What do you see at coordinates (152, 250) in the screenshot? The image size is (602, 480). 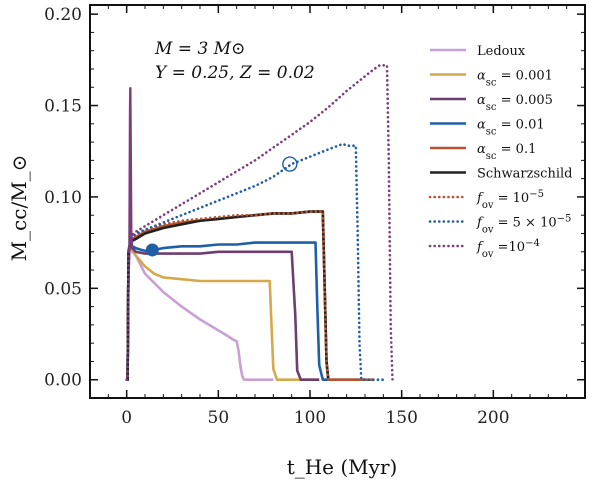 I see `marker-filled` at bounding box center [152, 250].